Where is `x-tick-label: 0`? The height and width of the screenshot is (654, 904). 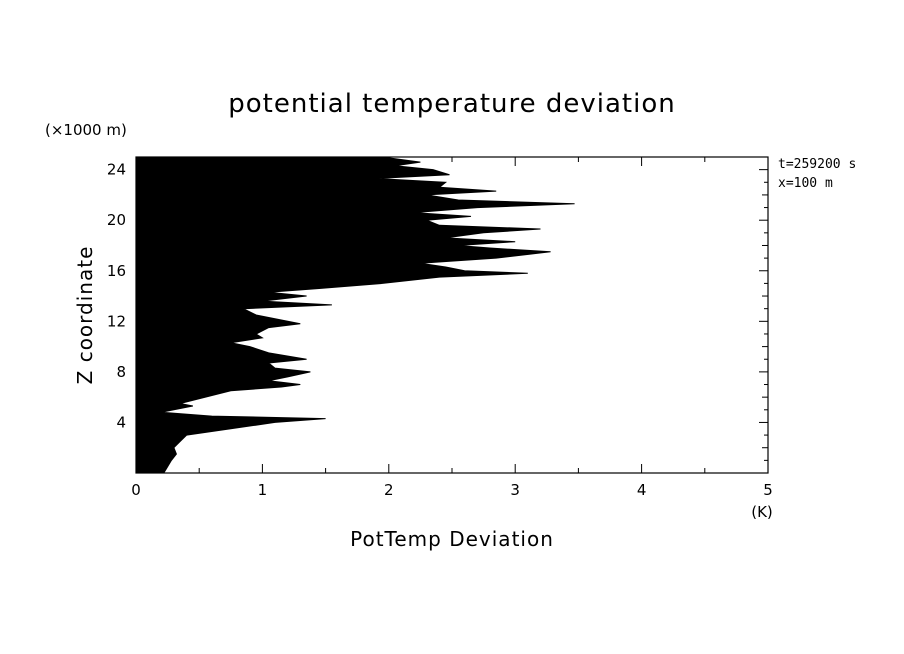 x-tick-label: 0 is located at coordinates (136, 490).